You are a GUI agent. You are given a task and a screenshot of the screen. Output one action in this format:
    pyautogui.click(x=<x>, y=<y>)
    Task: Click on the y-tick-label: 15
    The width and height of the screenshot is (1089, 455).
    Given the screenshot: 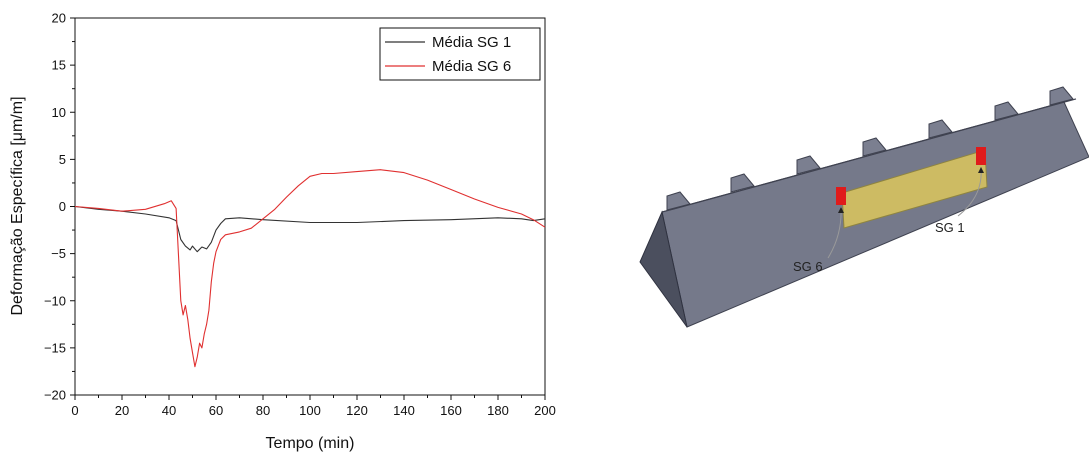 What is the action you would take?
    pyautogui.click(x=59, y=65)
    